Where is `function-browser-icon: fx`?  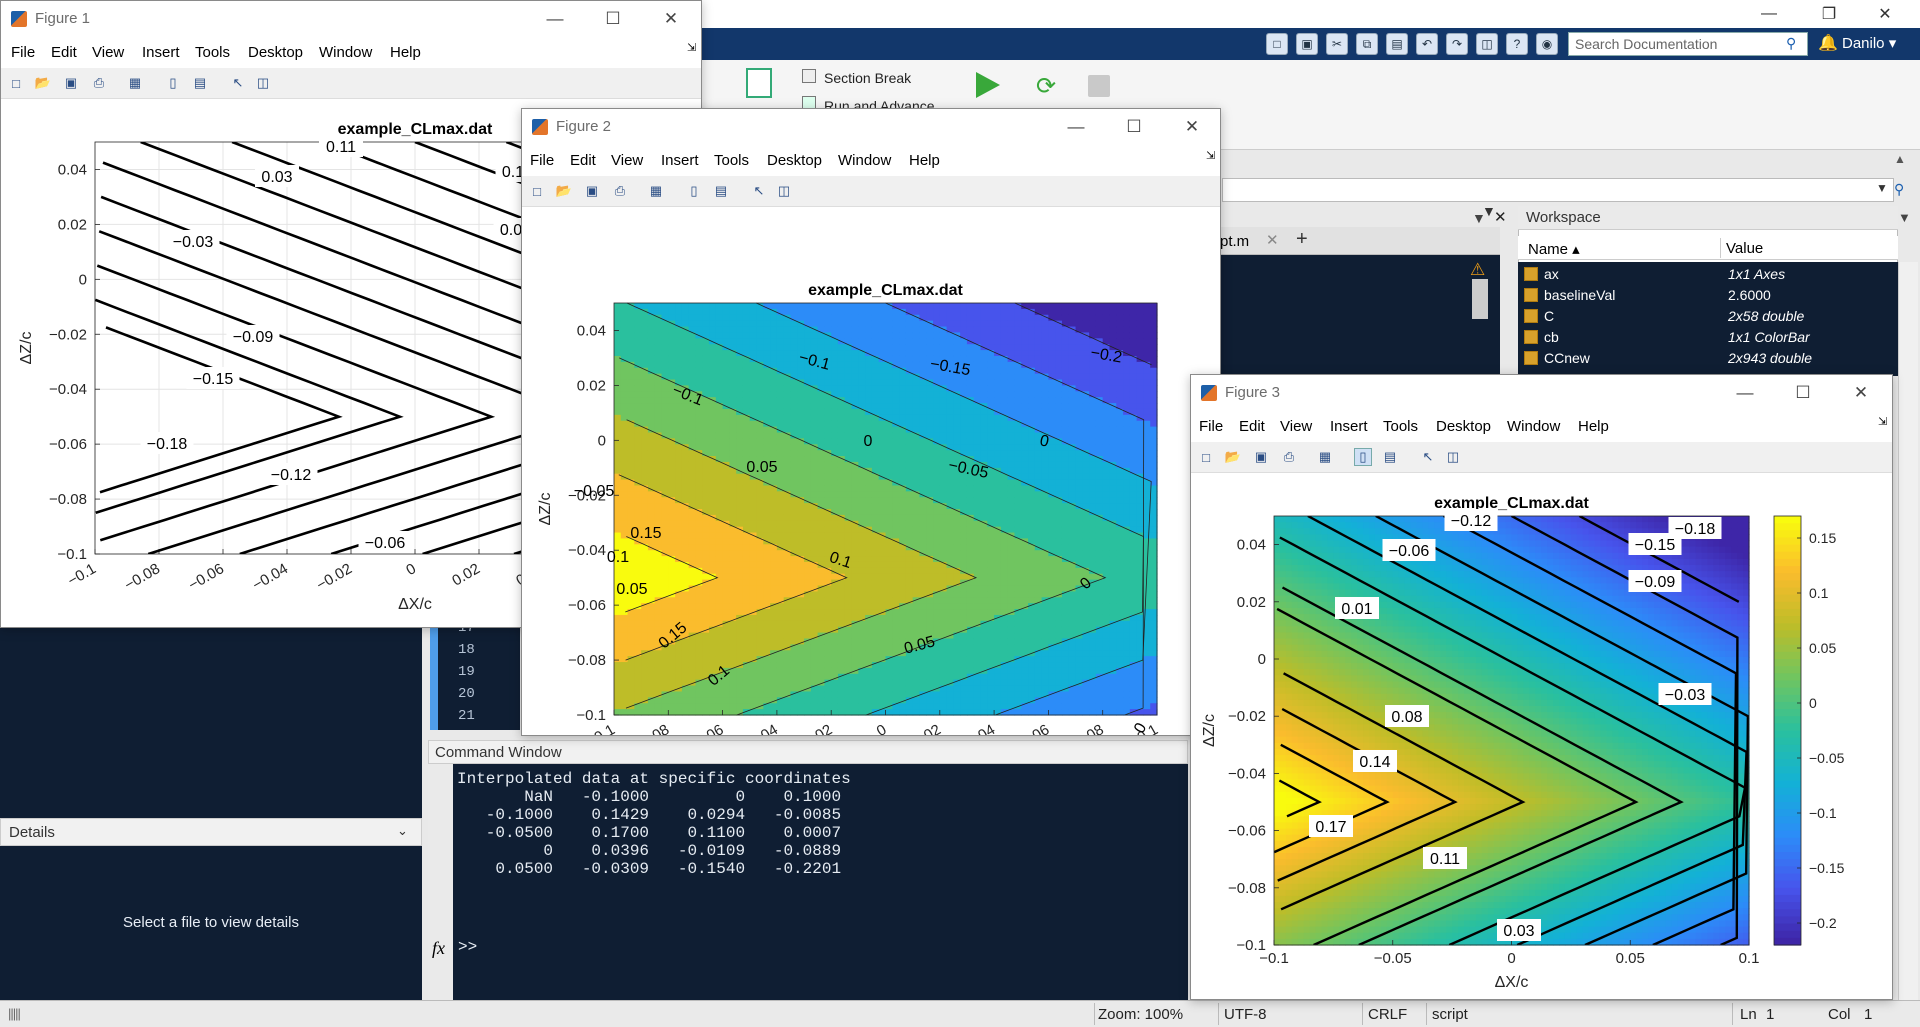
function-browser-icon: fx is located at coordinates (438, 948).